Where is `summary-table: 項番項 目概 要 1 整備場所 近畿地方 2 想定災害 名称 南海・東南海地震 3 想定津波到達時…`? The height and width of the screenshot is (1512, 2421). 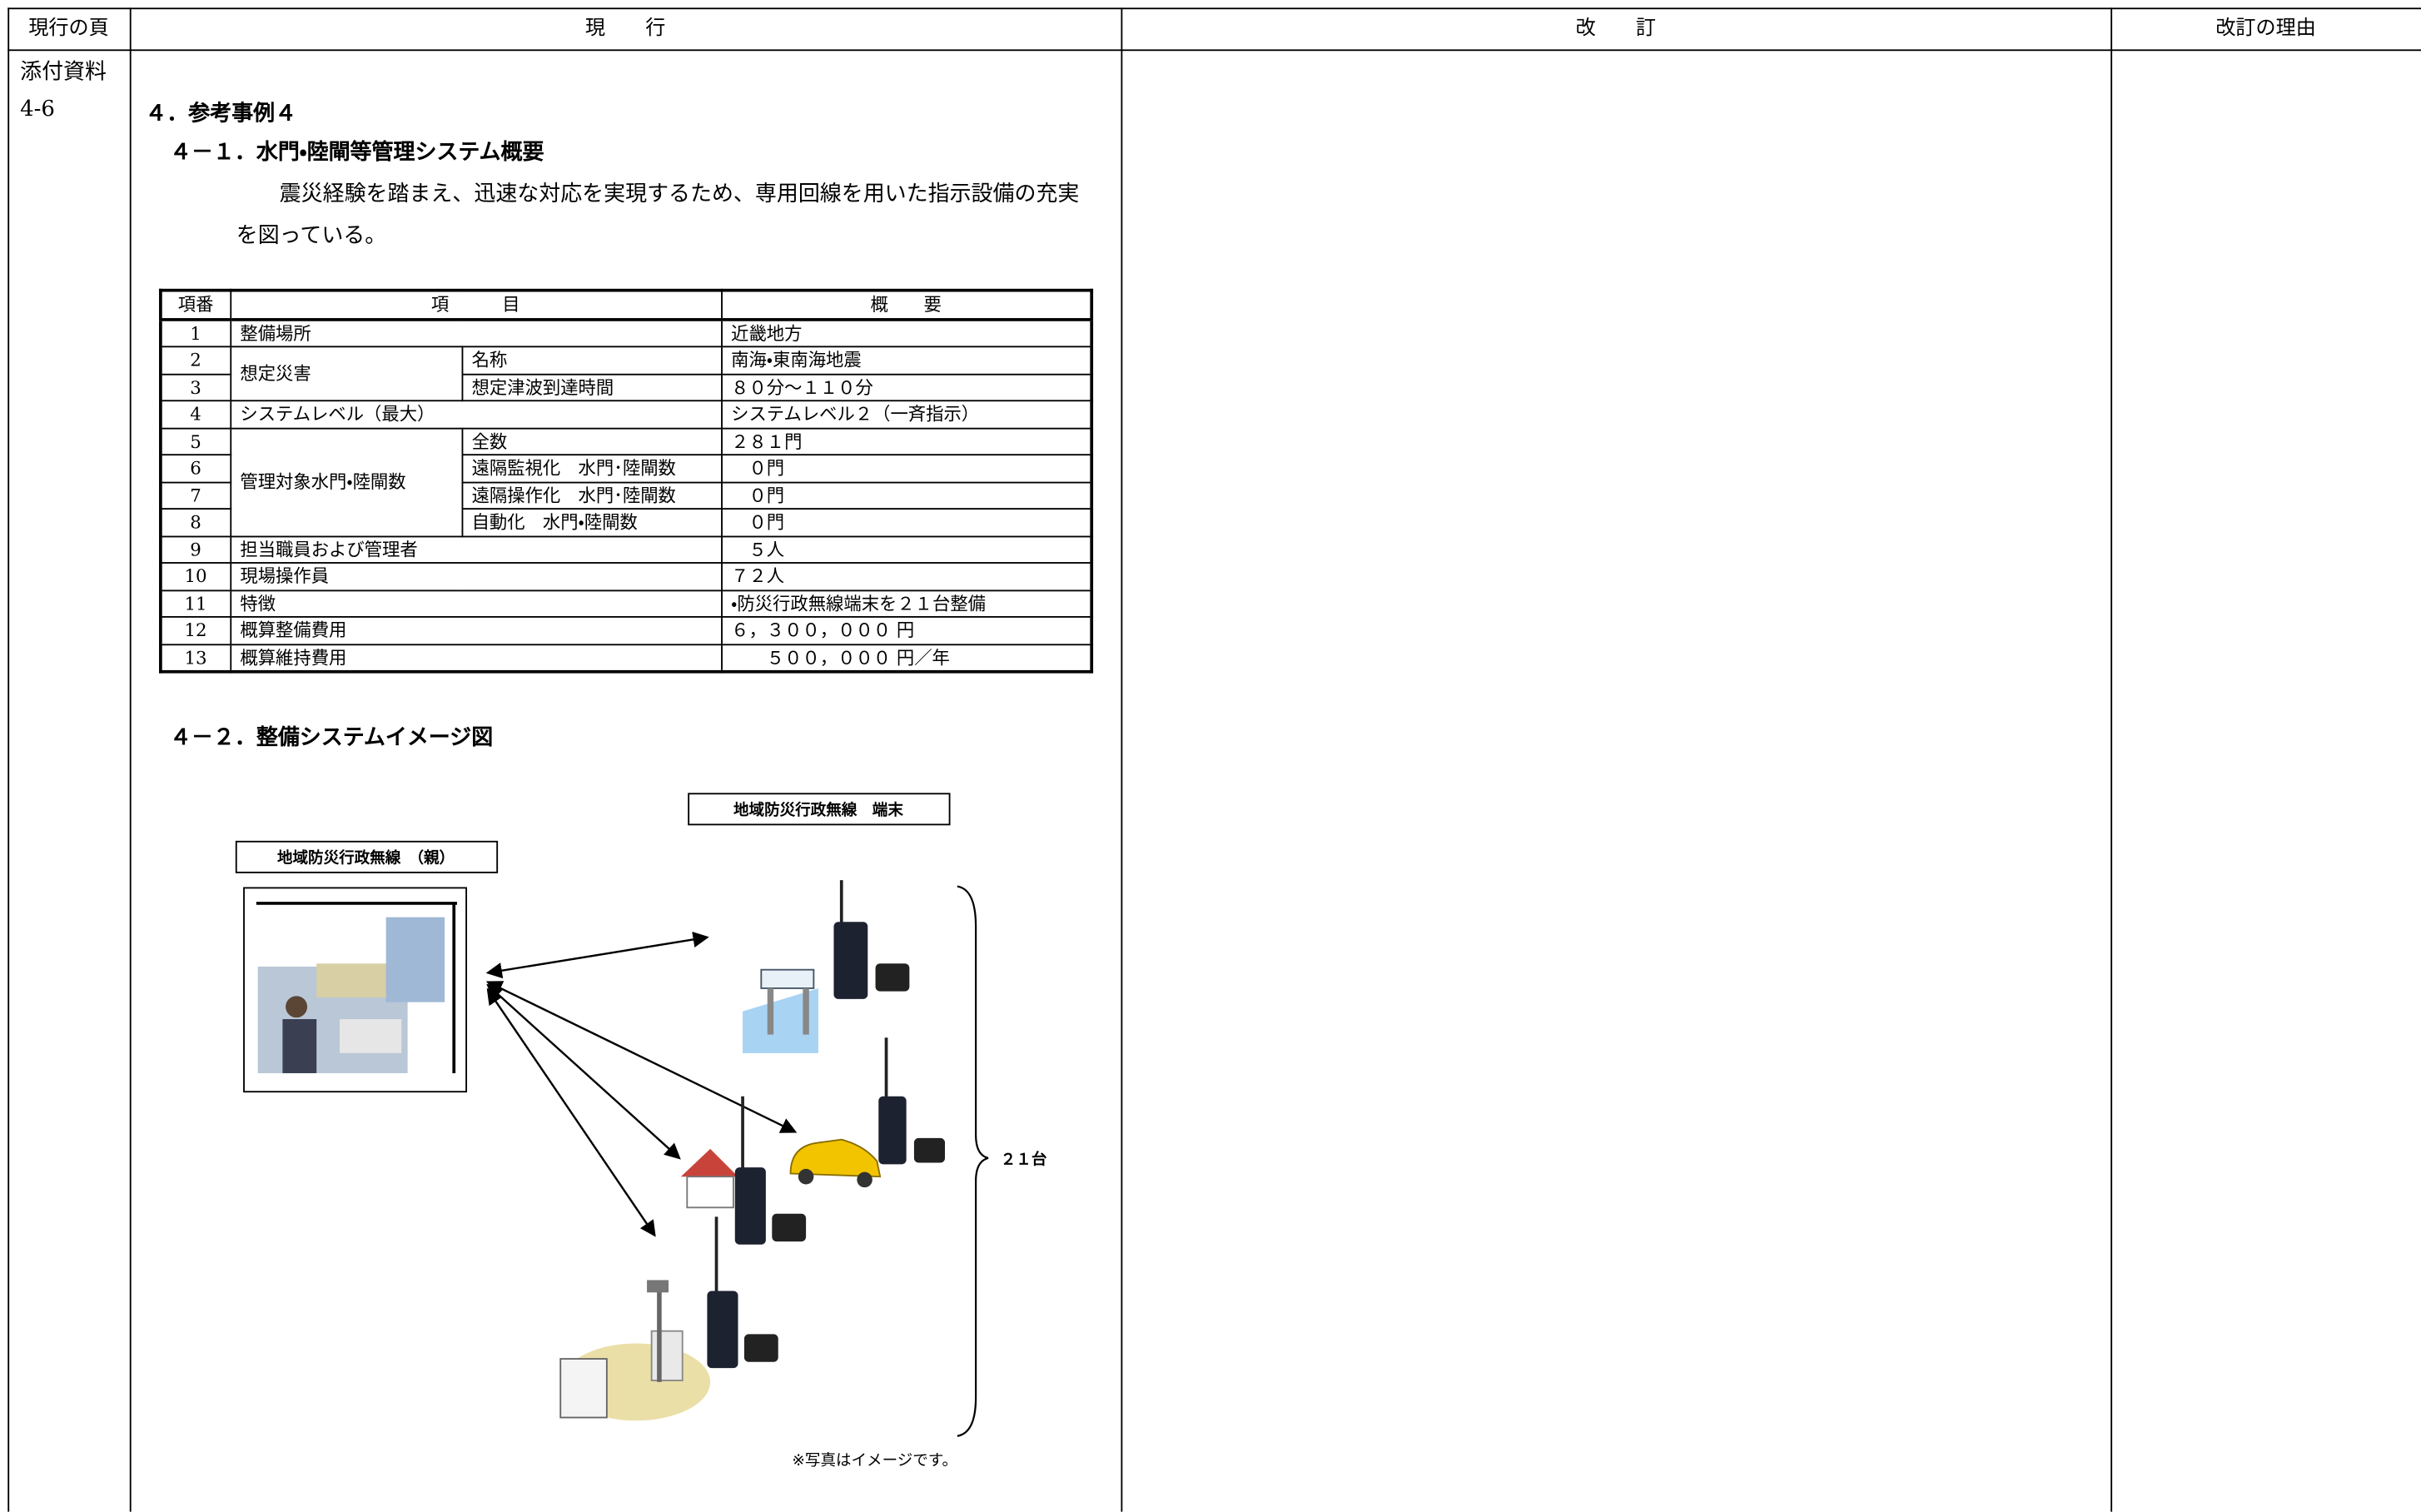 summary-table: 項番項 目概 要 1 整備場所 近畿地方 2 想定災害 名称 南海・東南海地震 3 想定津波到達時… is located at coordinates (627, 481).